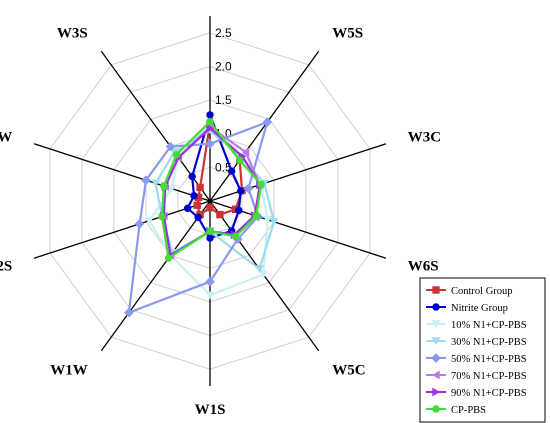 The image size is (550, 423). What do you see at coordinates (6, 266) in the screenshot?
I see `axis-label: W2S` at bounding box center [6, 266].